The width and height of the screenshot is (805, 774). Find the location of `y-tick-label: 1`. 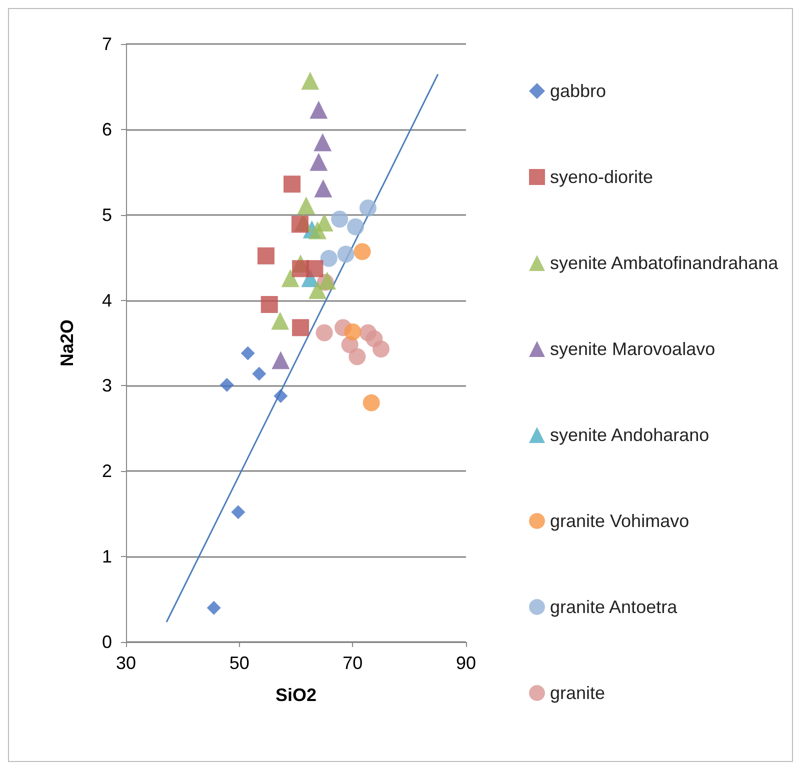

y-tick-label: 1 is located at coordinates (107, 556).